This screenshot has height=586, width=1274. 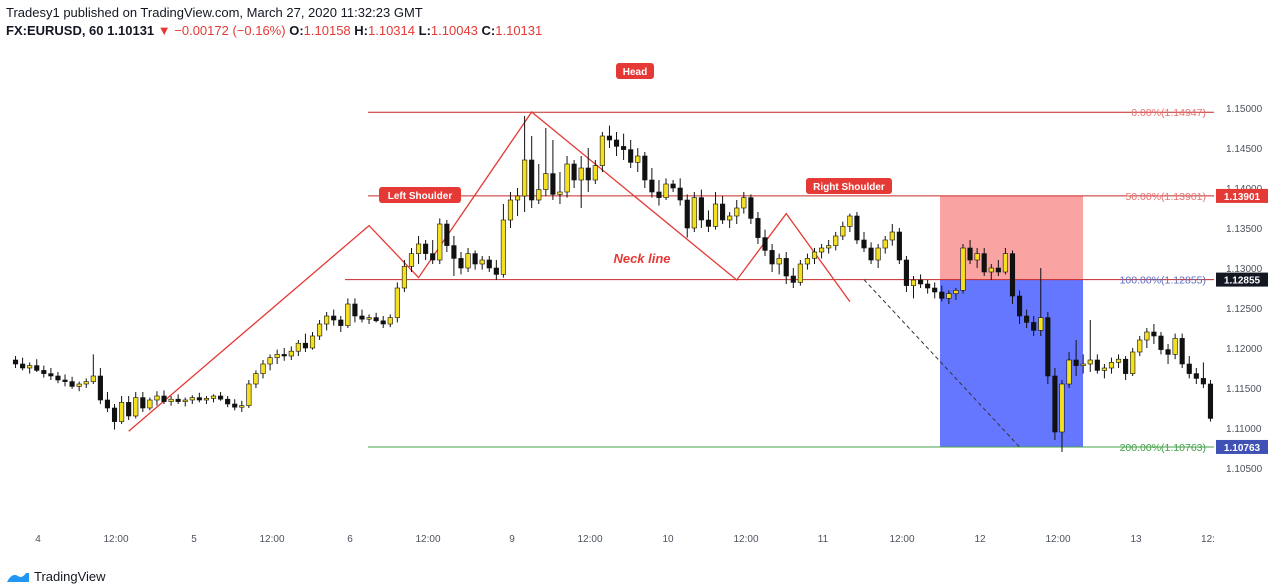 What do you see at coordinates (454, 30) in the screenshot?
I see `low-value: 1.10043` at bounding box center [454, 30].